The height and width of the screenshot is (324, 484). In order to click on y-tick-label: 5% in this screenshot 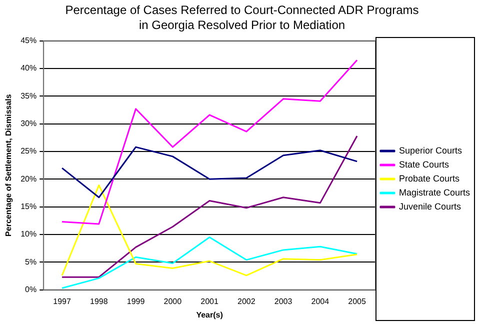, I will do `click(31, 261)`.